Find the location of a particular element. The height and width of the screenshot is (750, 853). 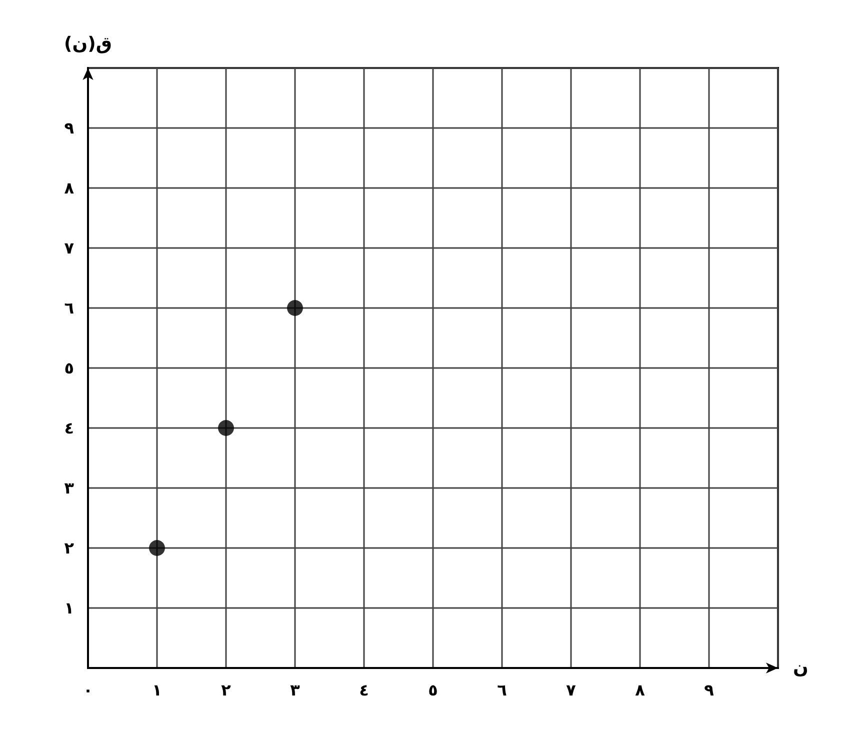

y-axis-title: ق(ن) is located at coordinates (88, 44).